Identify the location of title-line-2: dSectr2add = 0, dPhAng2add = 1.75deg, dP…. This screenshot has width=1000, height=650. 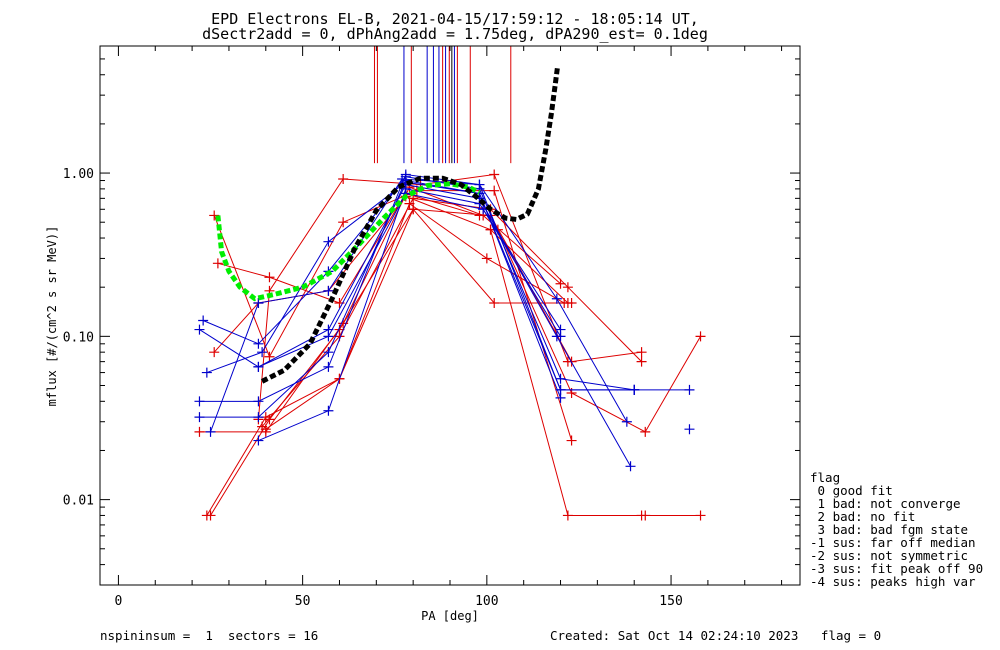
(455, 34).